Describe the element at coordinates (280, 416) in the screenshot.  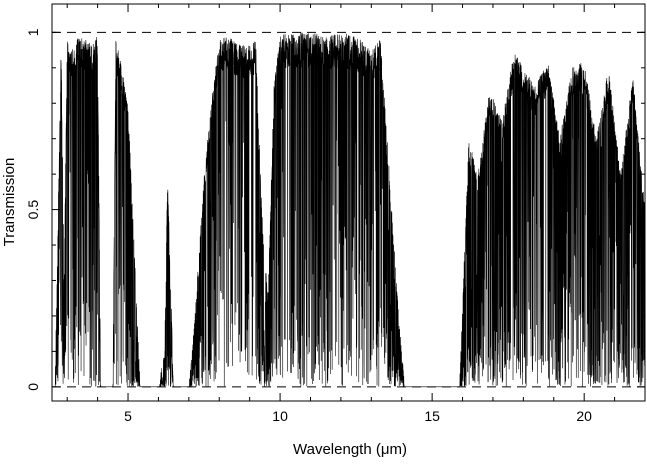
I see `x-tick-label: 10` at that location.